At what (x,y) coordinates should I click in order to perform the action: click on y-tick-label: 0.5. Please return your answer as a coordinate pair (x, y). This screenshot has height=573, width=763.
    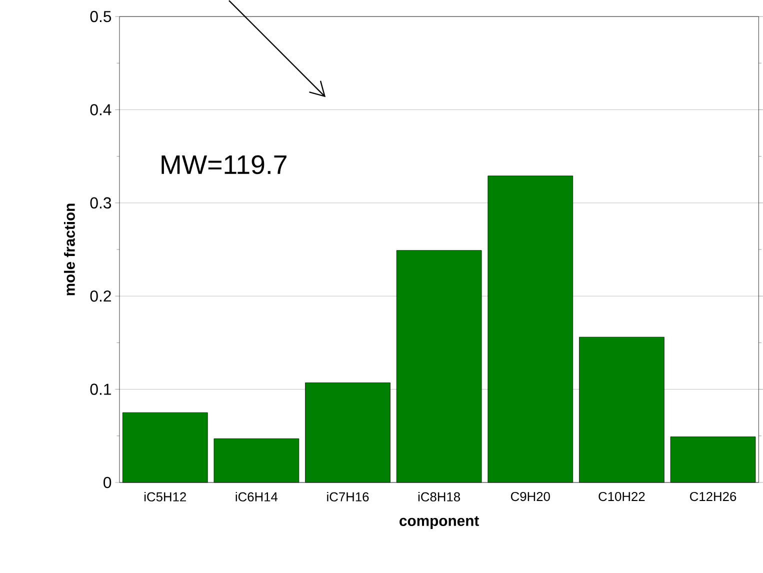
    Looking at the image, I should click on (101, 16).